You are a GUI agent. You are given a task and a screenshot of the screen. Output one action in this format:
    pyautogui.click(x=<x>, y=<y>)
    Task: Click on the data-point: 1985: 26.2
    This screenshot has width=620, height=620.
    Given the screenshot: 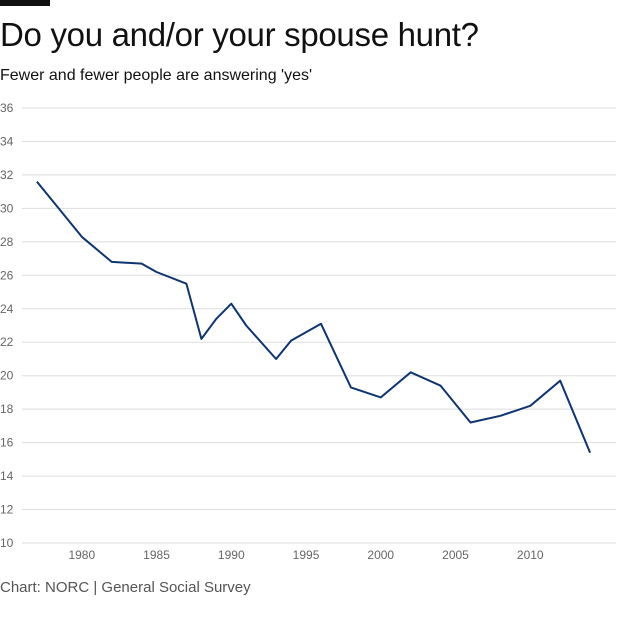 What is the action you would take?
    pyautogui.click(x=157, y=272)
    